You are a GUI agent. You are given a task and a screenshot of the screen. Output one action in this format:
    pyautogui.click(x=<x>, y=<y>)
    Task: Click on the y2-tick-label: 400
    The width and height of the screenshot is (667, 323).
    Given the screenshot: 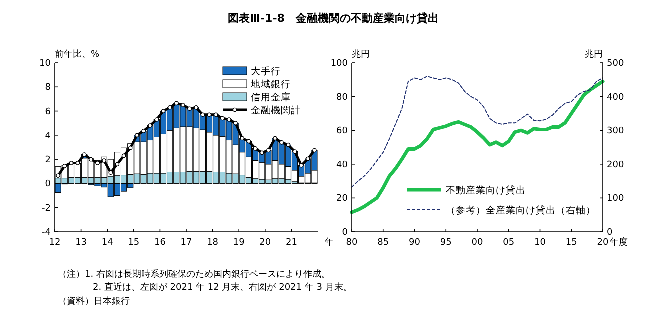 What is the action you would take?
    pyautogui.click(x=615, y=97)
    